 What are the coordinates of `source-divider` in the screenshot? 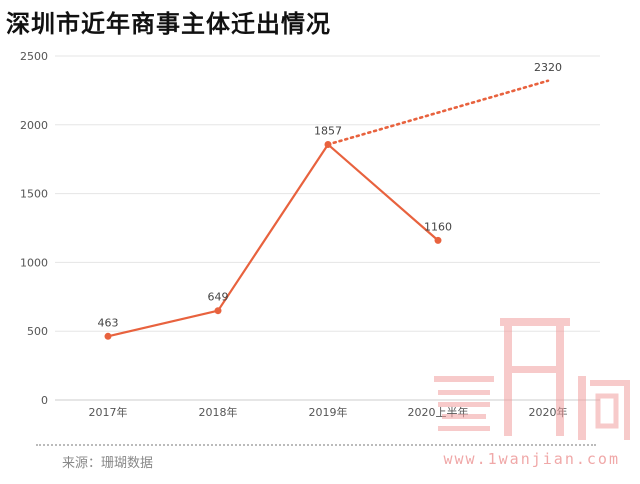 It's located at (316, 445).